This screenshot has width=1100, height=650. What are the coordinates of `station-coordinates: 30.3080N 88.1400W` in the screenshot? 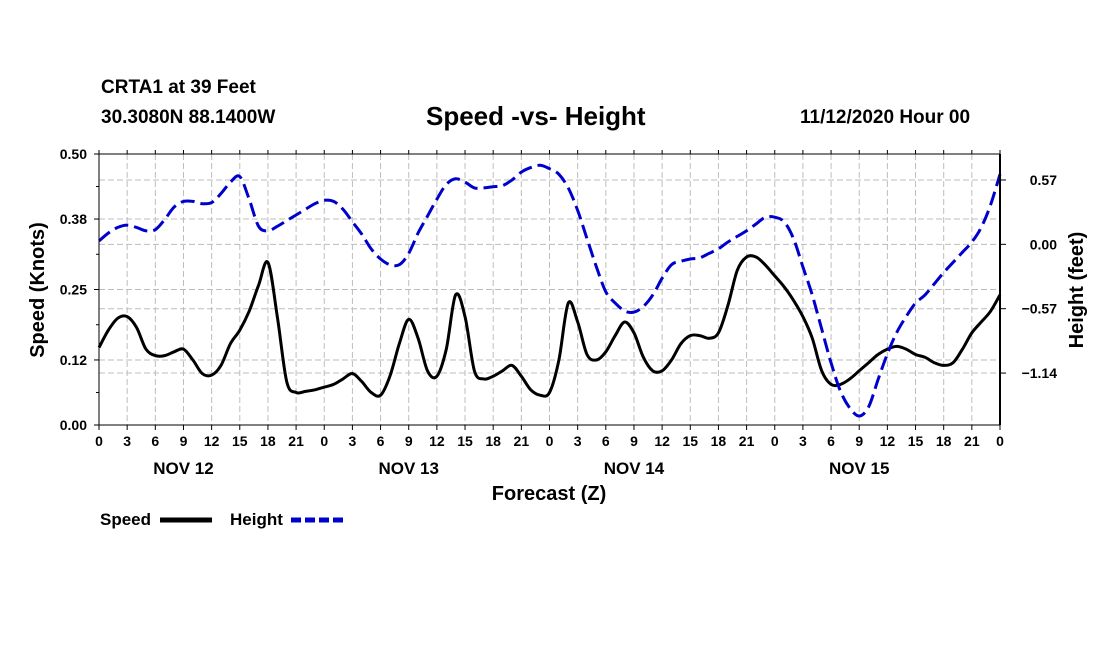 It's located at (188, 117).